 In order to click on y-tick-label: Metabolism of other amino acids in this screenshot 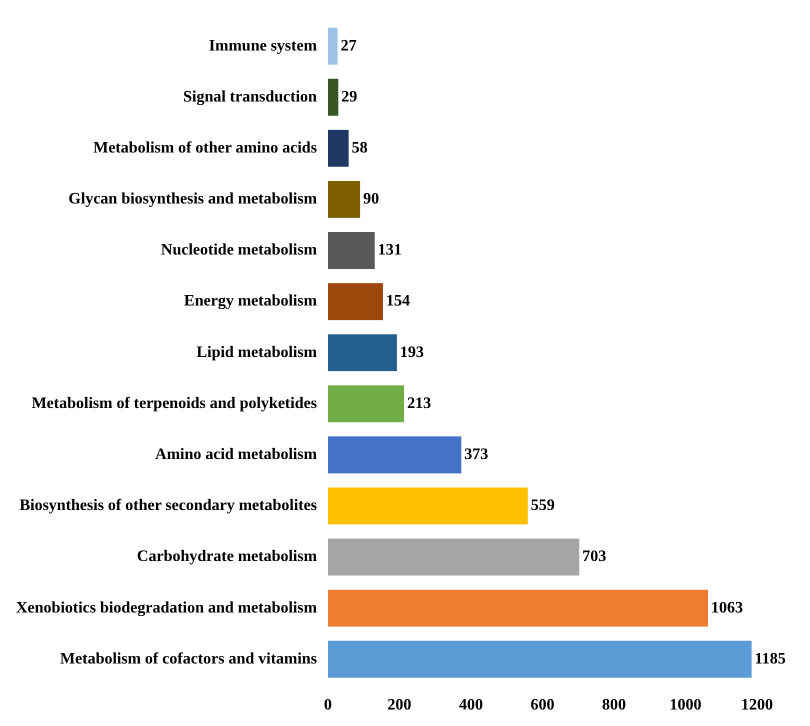, I will do `click(205, 147)`.